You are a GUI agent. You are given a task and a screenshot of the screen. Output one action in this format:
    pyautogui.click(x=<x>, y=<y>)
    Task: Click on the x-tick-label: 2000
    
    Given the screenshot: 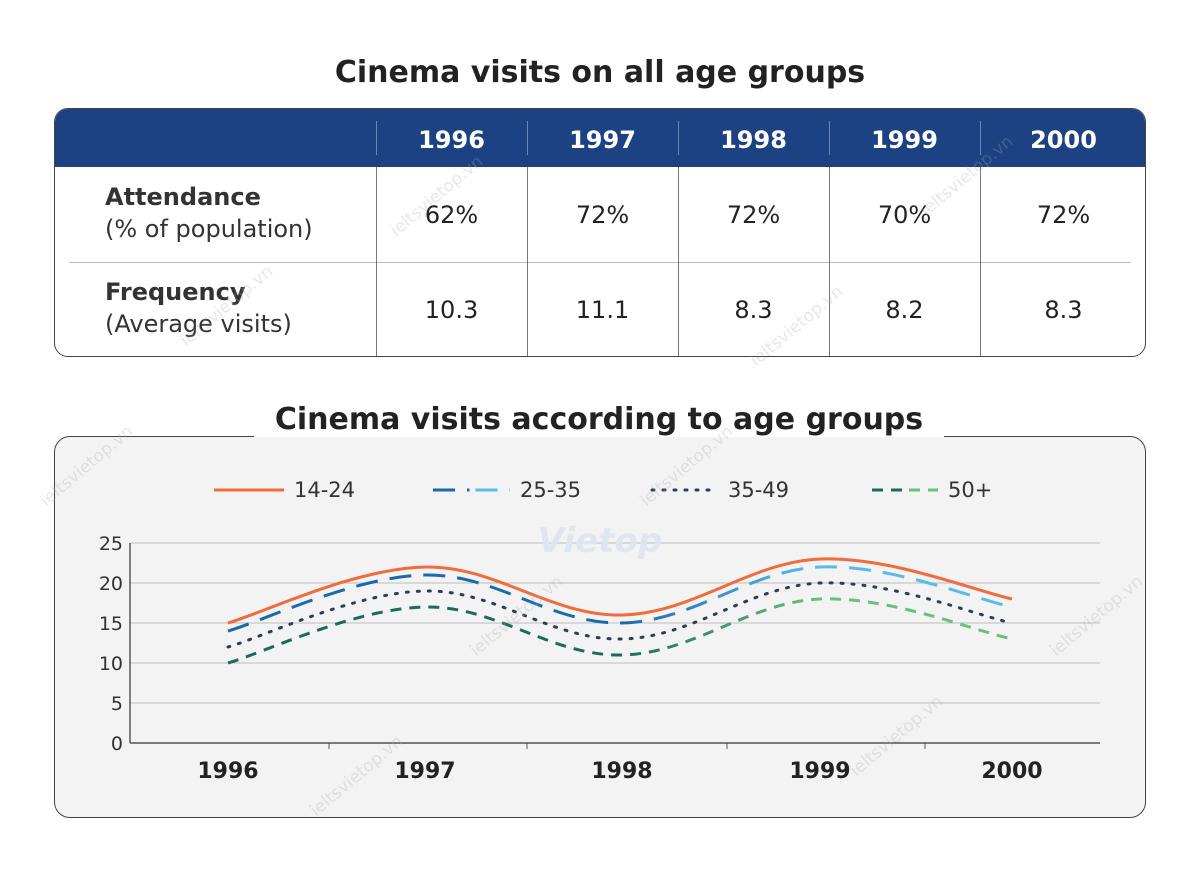 What is the action you would take?
    pyautogui.click(x=1011, y=771)
    